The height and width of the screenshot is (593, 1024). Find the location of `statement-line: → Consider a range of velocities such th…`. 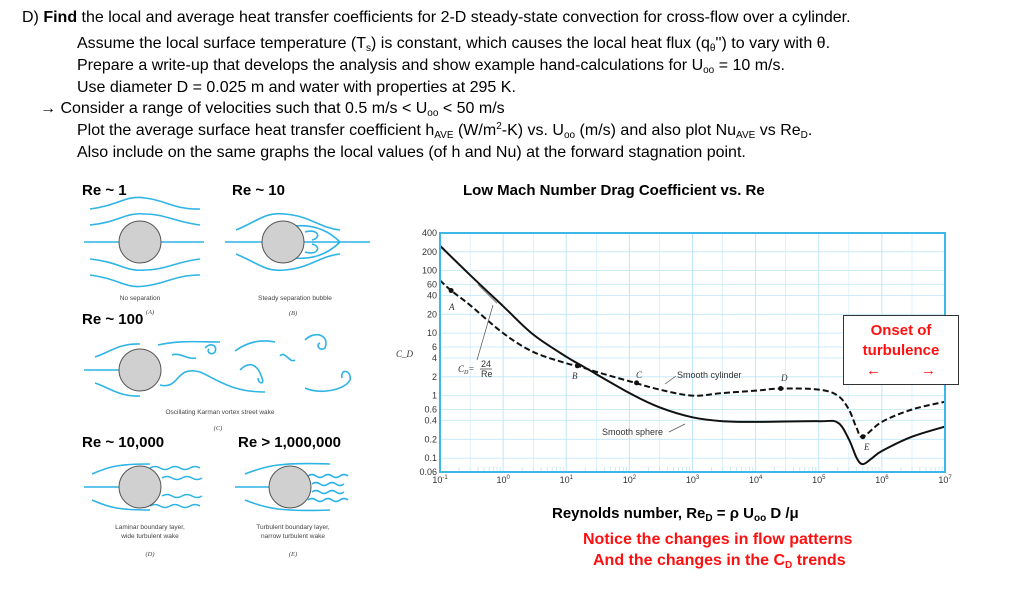

statement-line: → Consider a range of velocities such th… is located at coordinates (272, 109).